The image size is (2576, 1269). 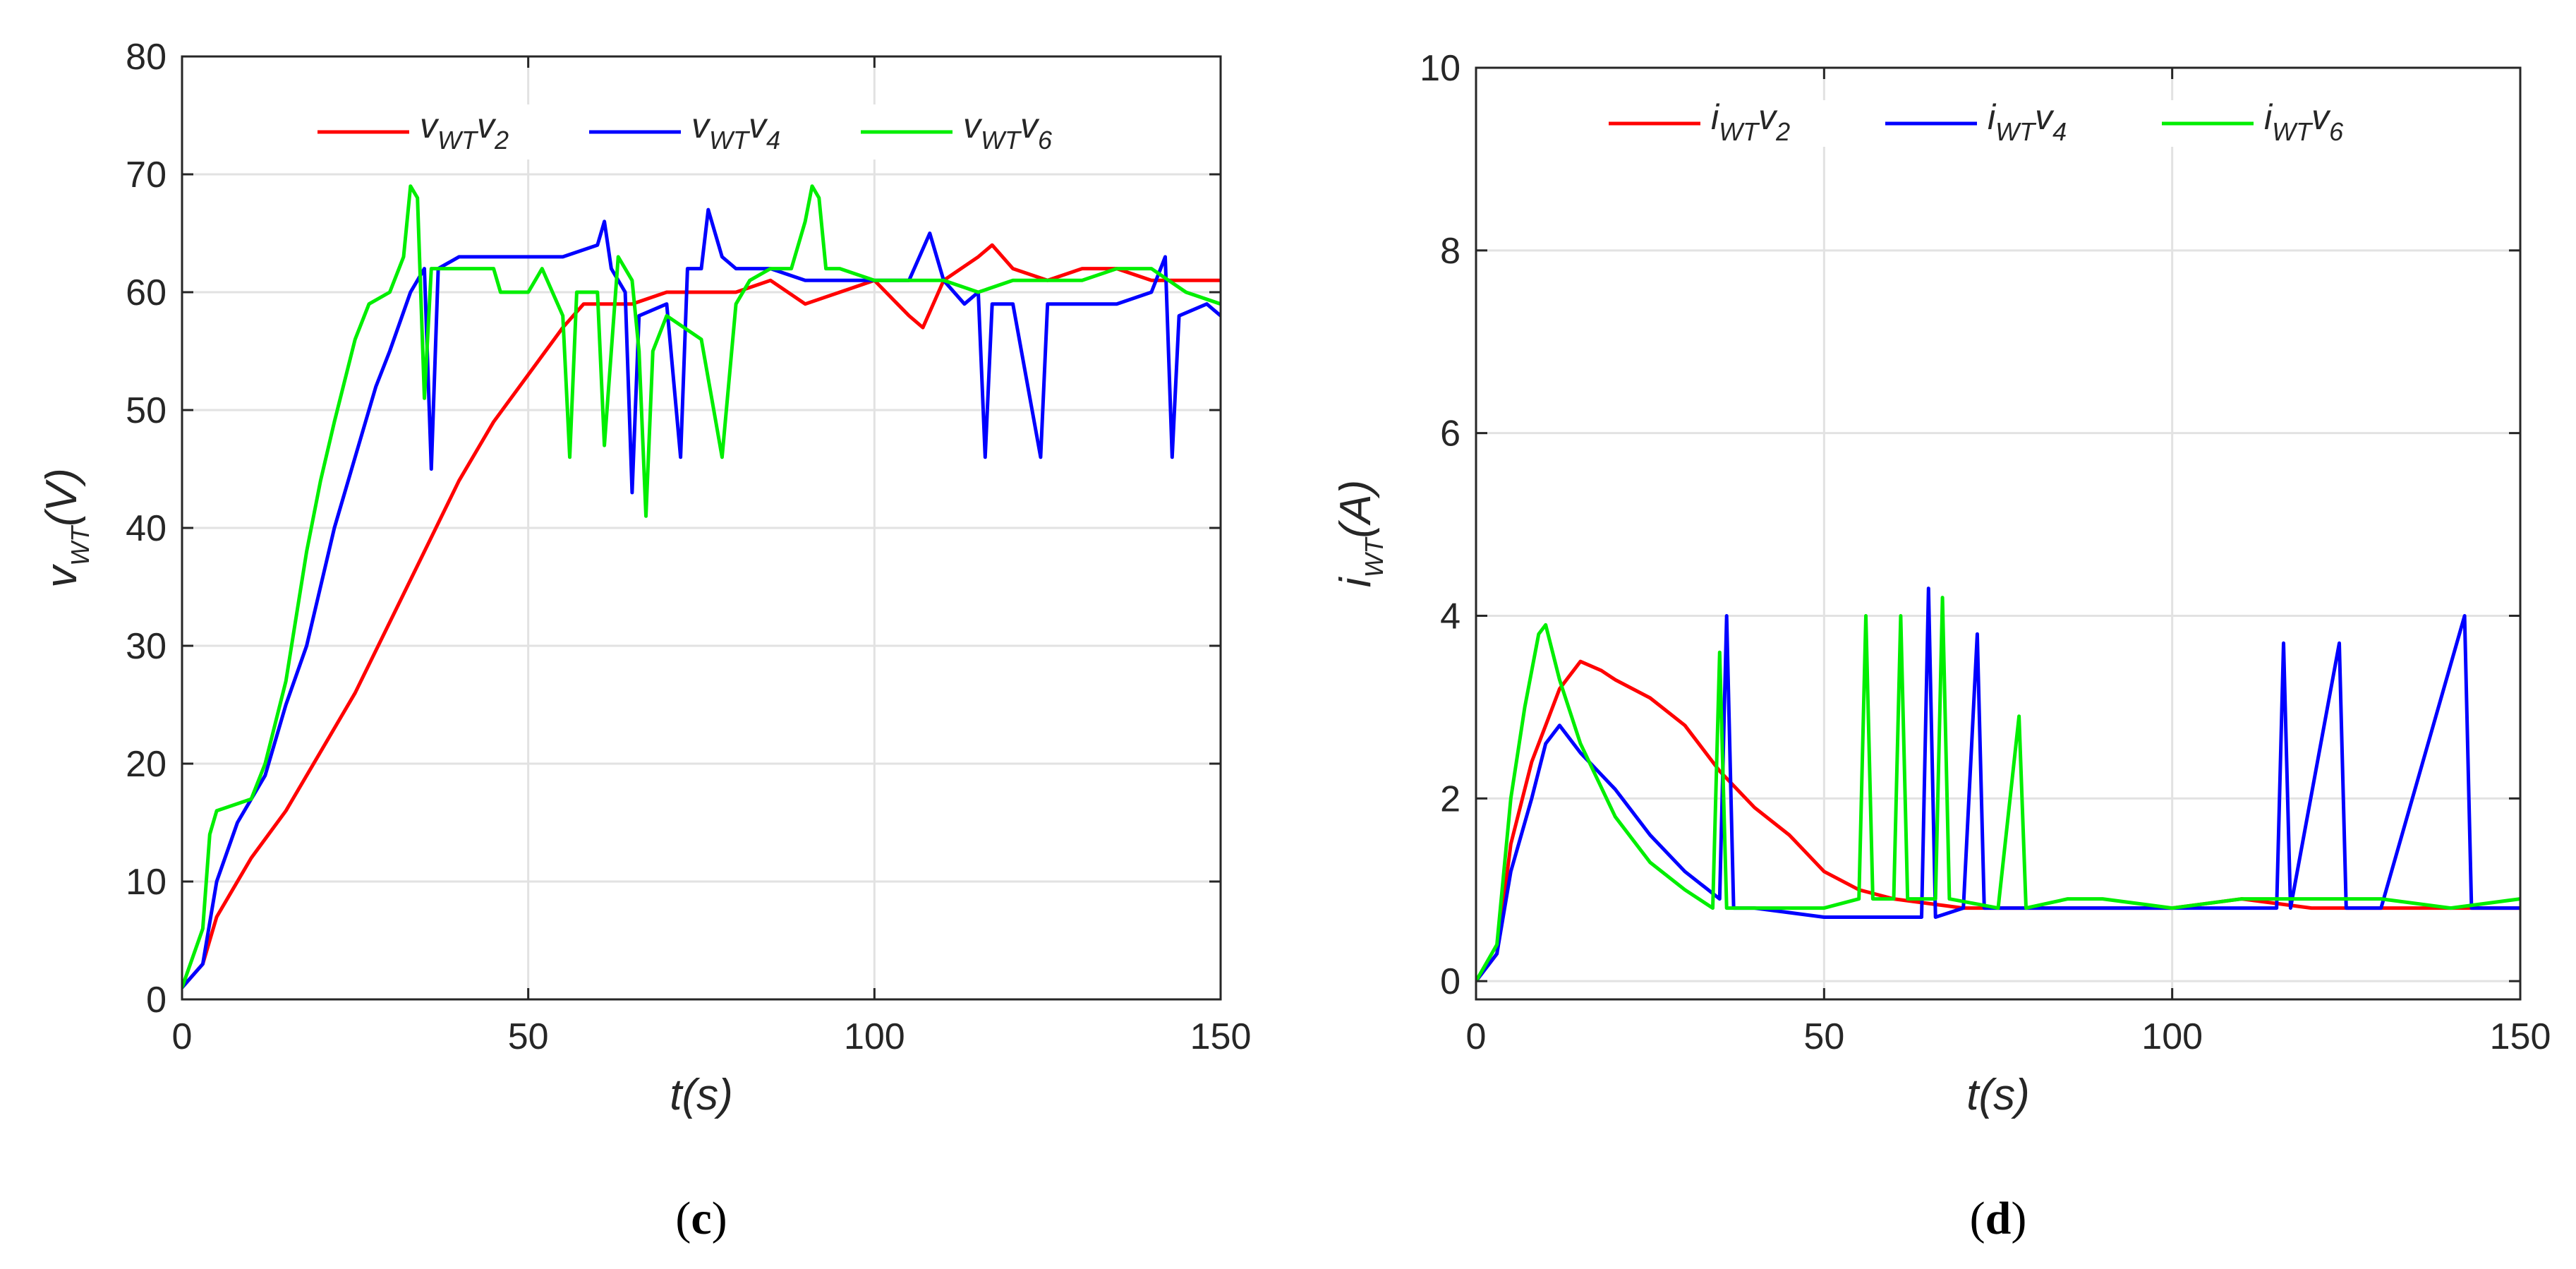 I want to click on series-group, so click(x=1998, y=785).